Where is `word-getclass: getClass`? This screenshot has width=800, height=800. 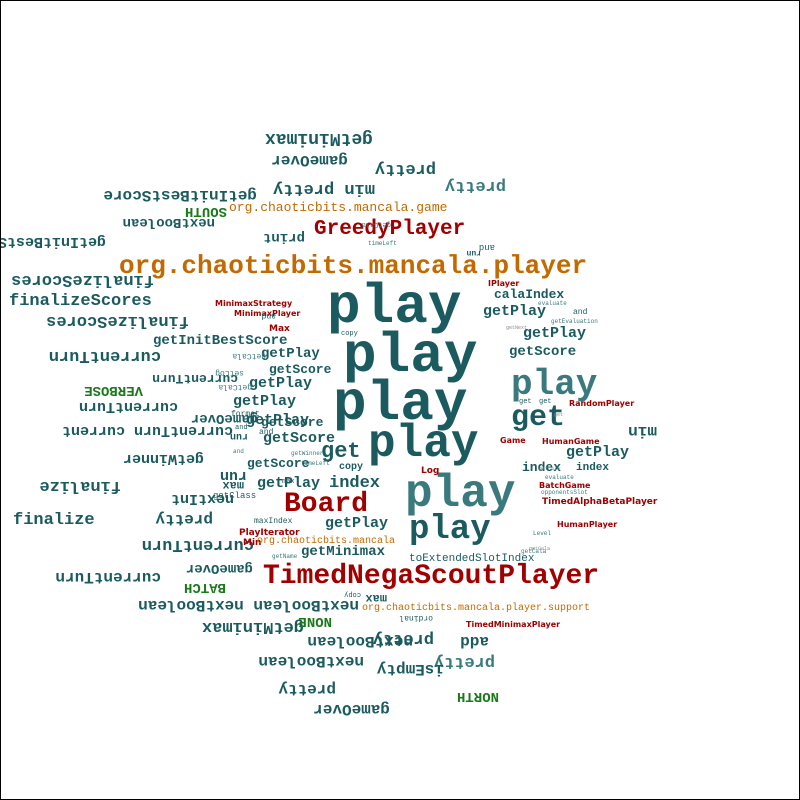
word-getclass: getClass is located at coordinates (235, 496).